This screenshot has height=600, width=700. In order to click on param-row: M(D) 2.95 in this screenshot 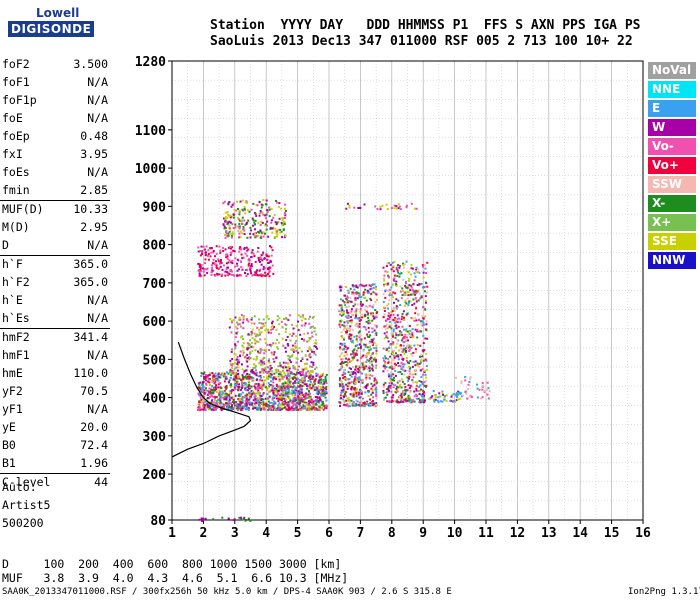, I will do `click(55, 228)`.